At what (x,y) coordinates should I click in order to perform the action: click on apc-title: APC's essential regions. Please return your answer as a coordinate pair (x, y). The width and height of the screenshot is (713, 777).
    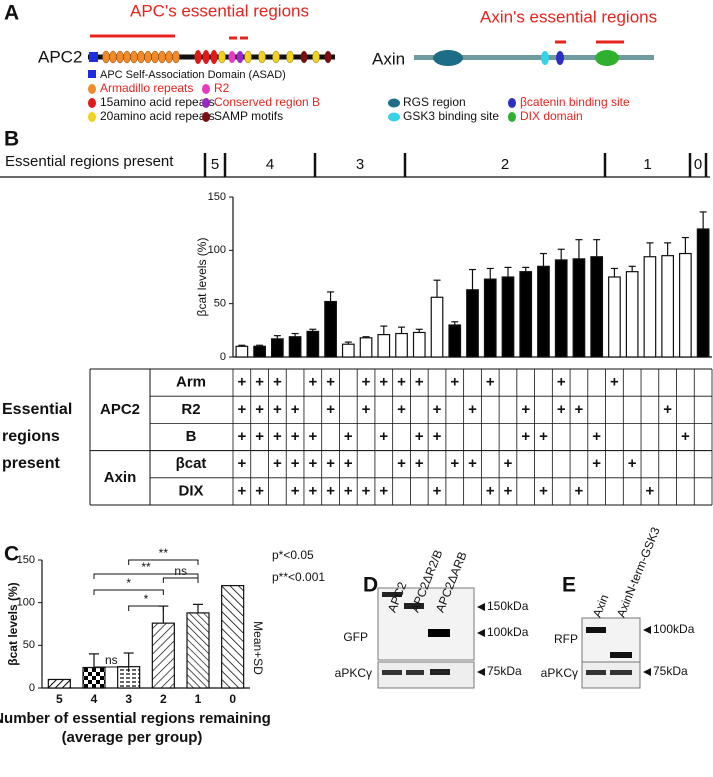
    Looking at the image, I should click on (219, 10).